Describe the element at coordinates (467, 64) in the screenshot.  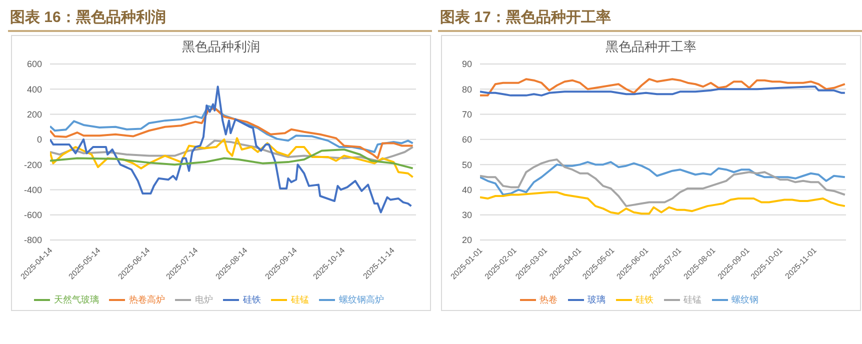
I see `y-tick-label: 90` at that location.